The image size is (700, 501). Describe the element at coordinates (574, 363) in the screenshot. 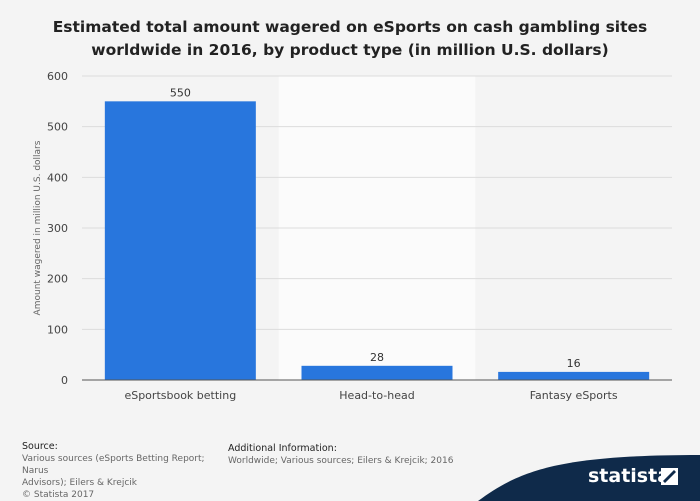

I see `data-label: 16` at that location.